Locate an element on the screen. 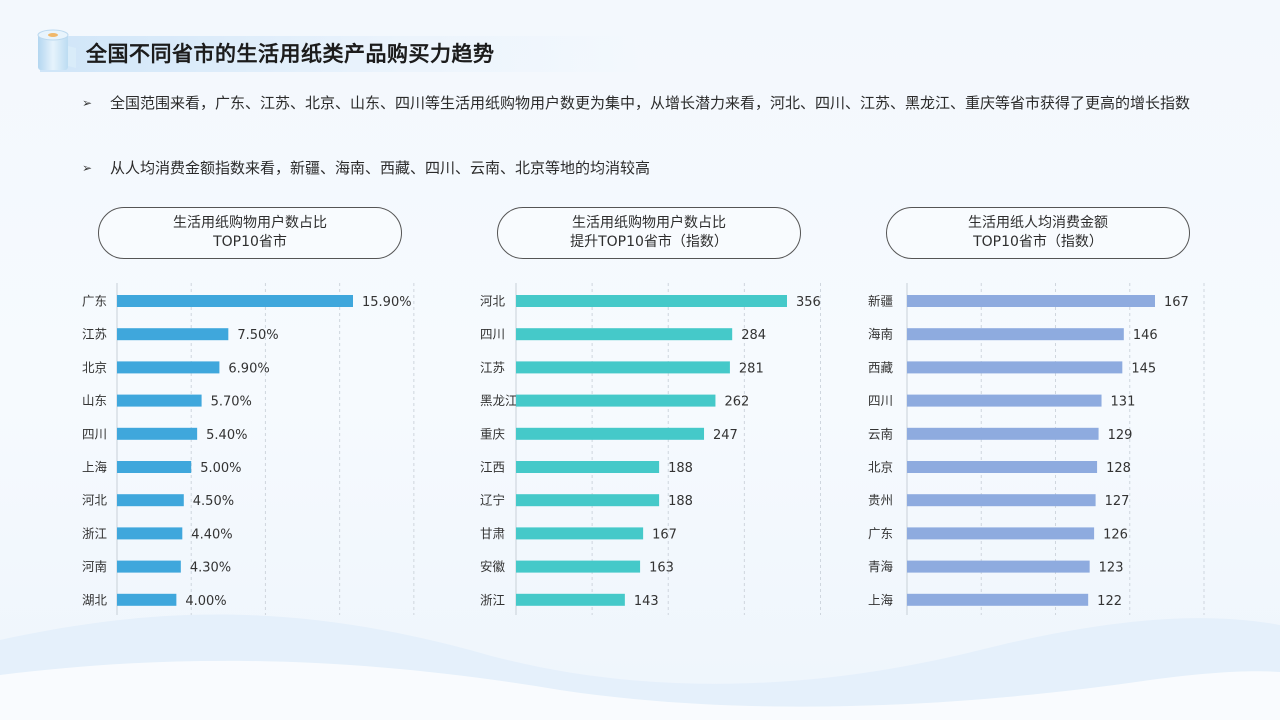  chart-title-line: TOP10省市 is located at coordinates (250, 242).